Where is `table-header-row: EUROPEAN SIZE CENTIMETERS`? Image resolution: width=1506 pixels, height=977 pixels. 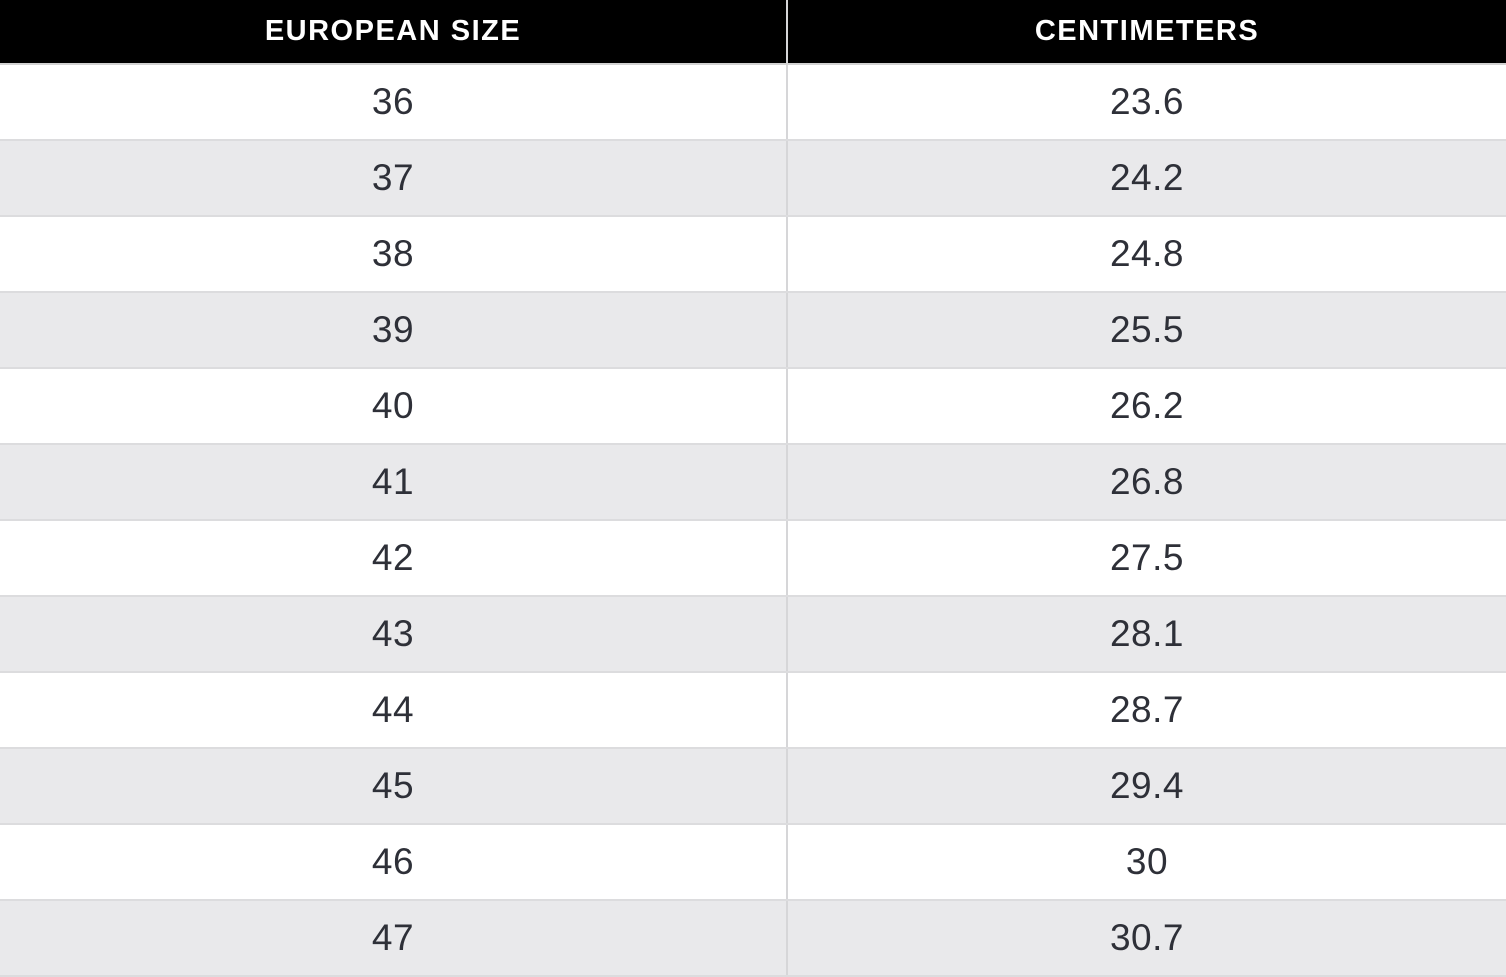
table-header-row: EUROPEAN SIZE CENTIMETERS is located at coordinates (753, 32).